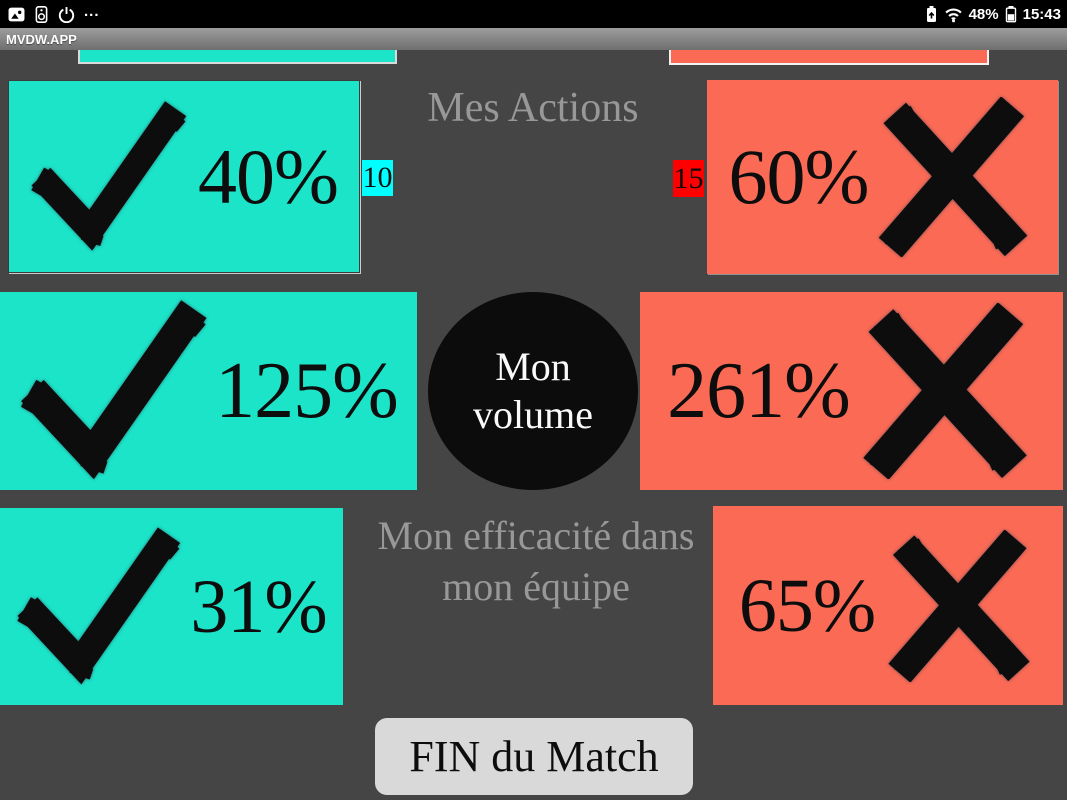  I want to click on volume-fail-percent: 261%, so click(759, 391).